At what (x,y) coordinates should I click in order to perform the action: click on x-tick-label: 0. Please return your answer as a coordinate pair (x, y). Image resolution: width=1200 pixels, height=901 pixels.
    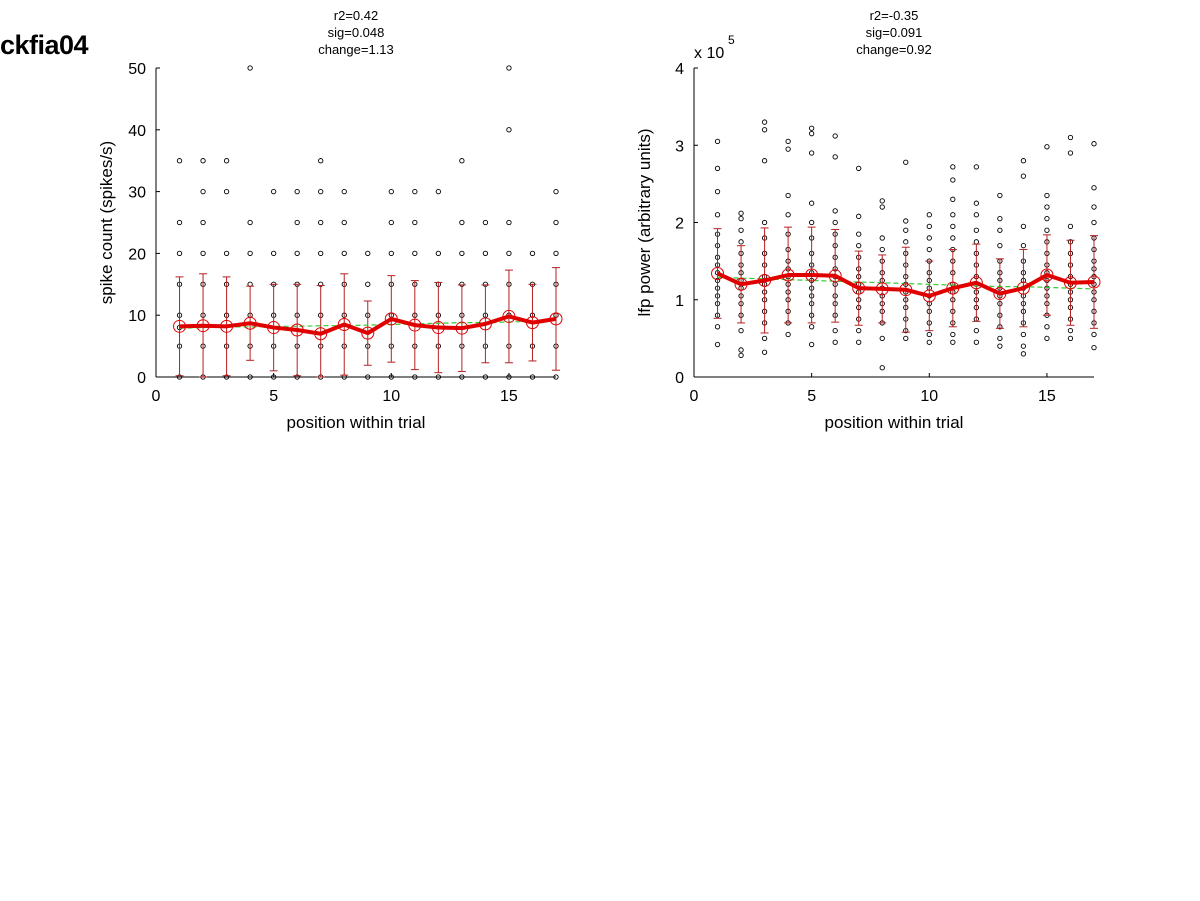
    Looking at the image, I should click on (156, 396).